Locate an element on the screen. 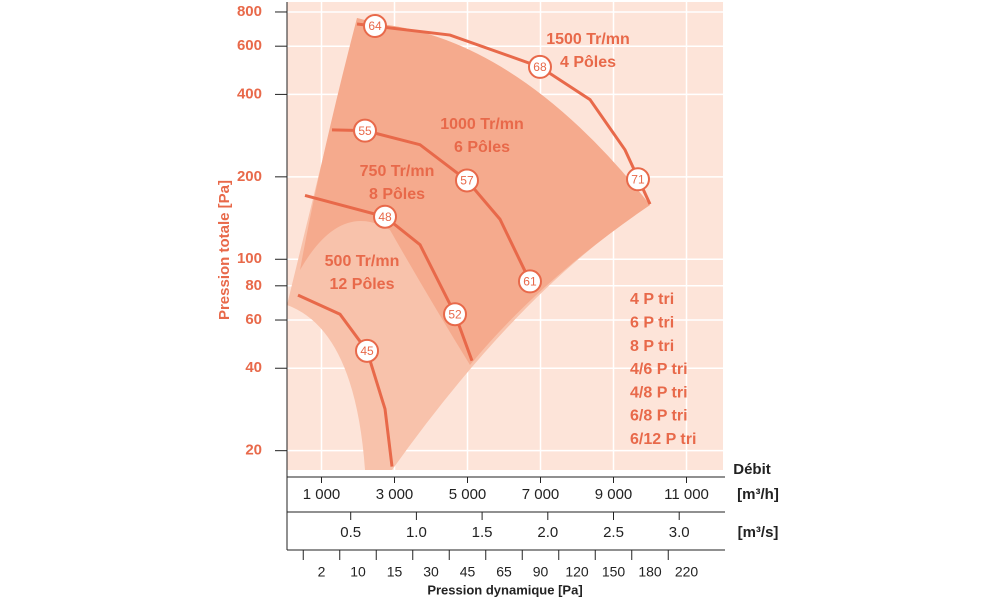  x2-tick-label: 0.5 is located at coordinates (350, 532).